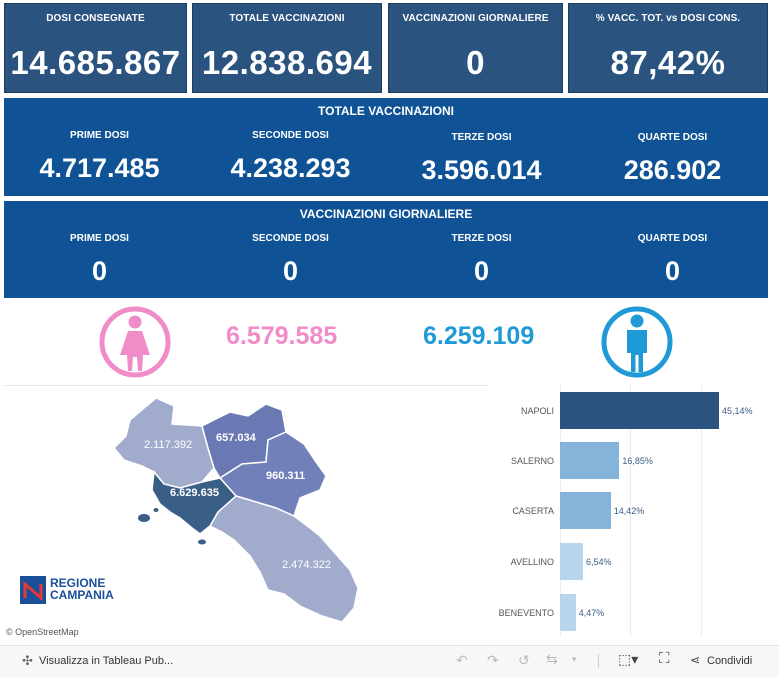 This screenshot has height=677, width=779. I want to click on stat-terze-dosi: TERZE DOSI 0, so click(481, 260).